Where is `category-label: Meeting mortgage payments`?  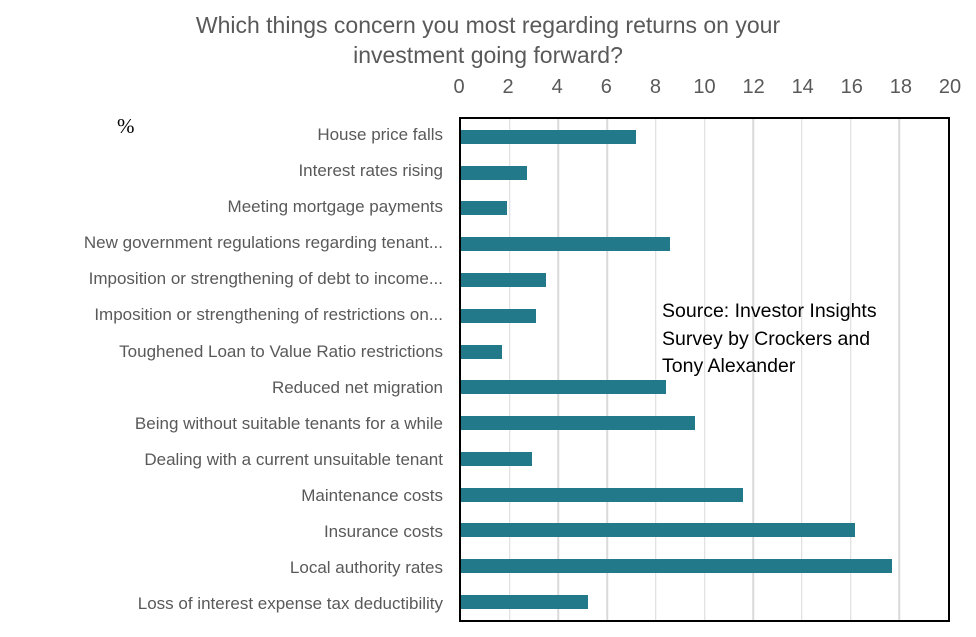 category-label: Meeting mortgage payments is located at coordinates (335, 207).